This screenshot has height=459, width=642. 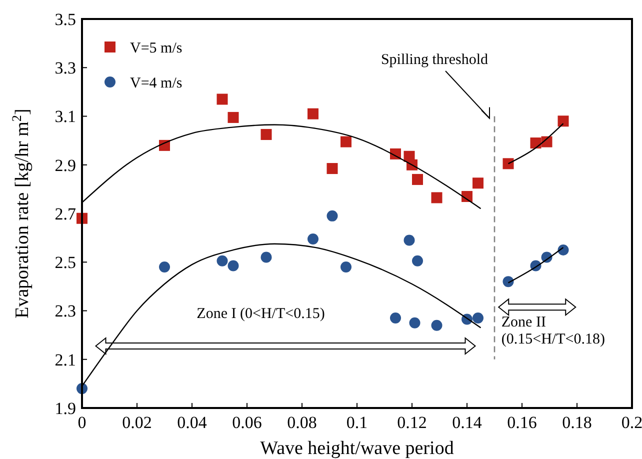 I want to click on annotation: Zone I (0<H/T<0.15), so click(x=260, y=314).